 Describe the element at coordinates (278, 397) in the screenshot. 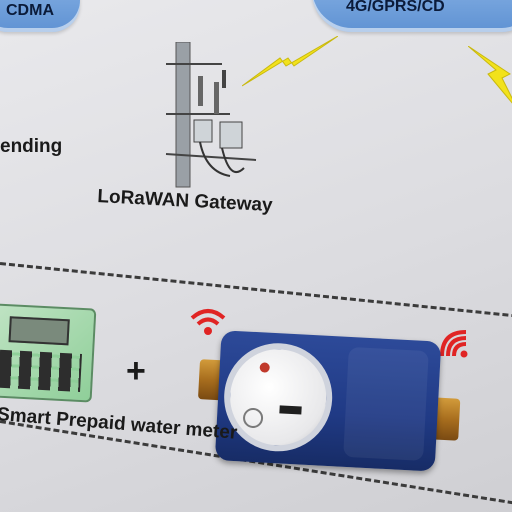

I see `meter-dial` at that location.